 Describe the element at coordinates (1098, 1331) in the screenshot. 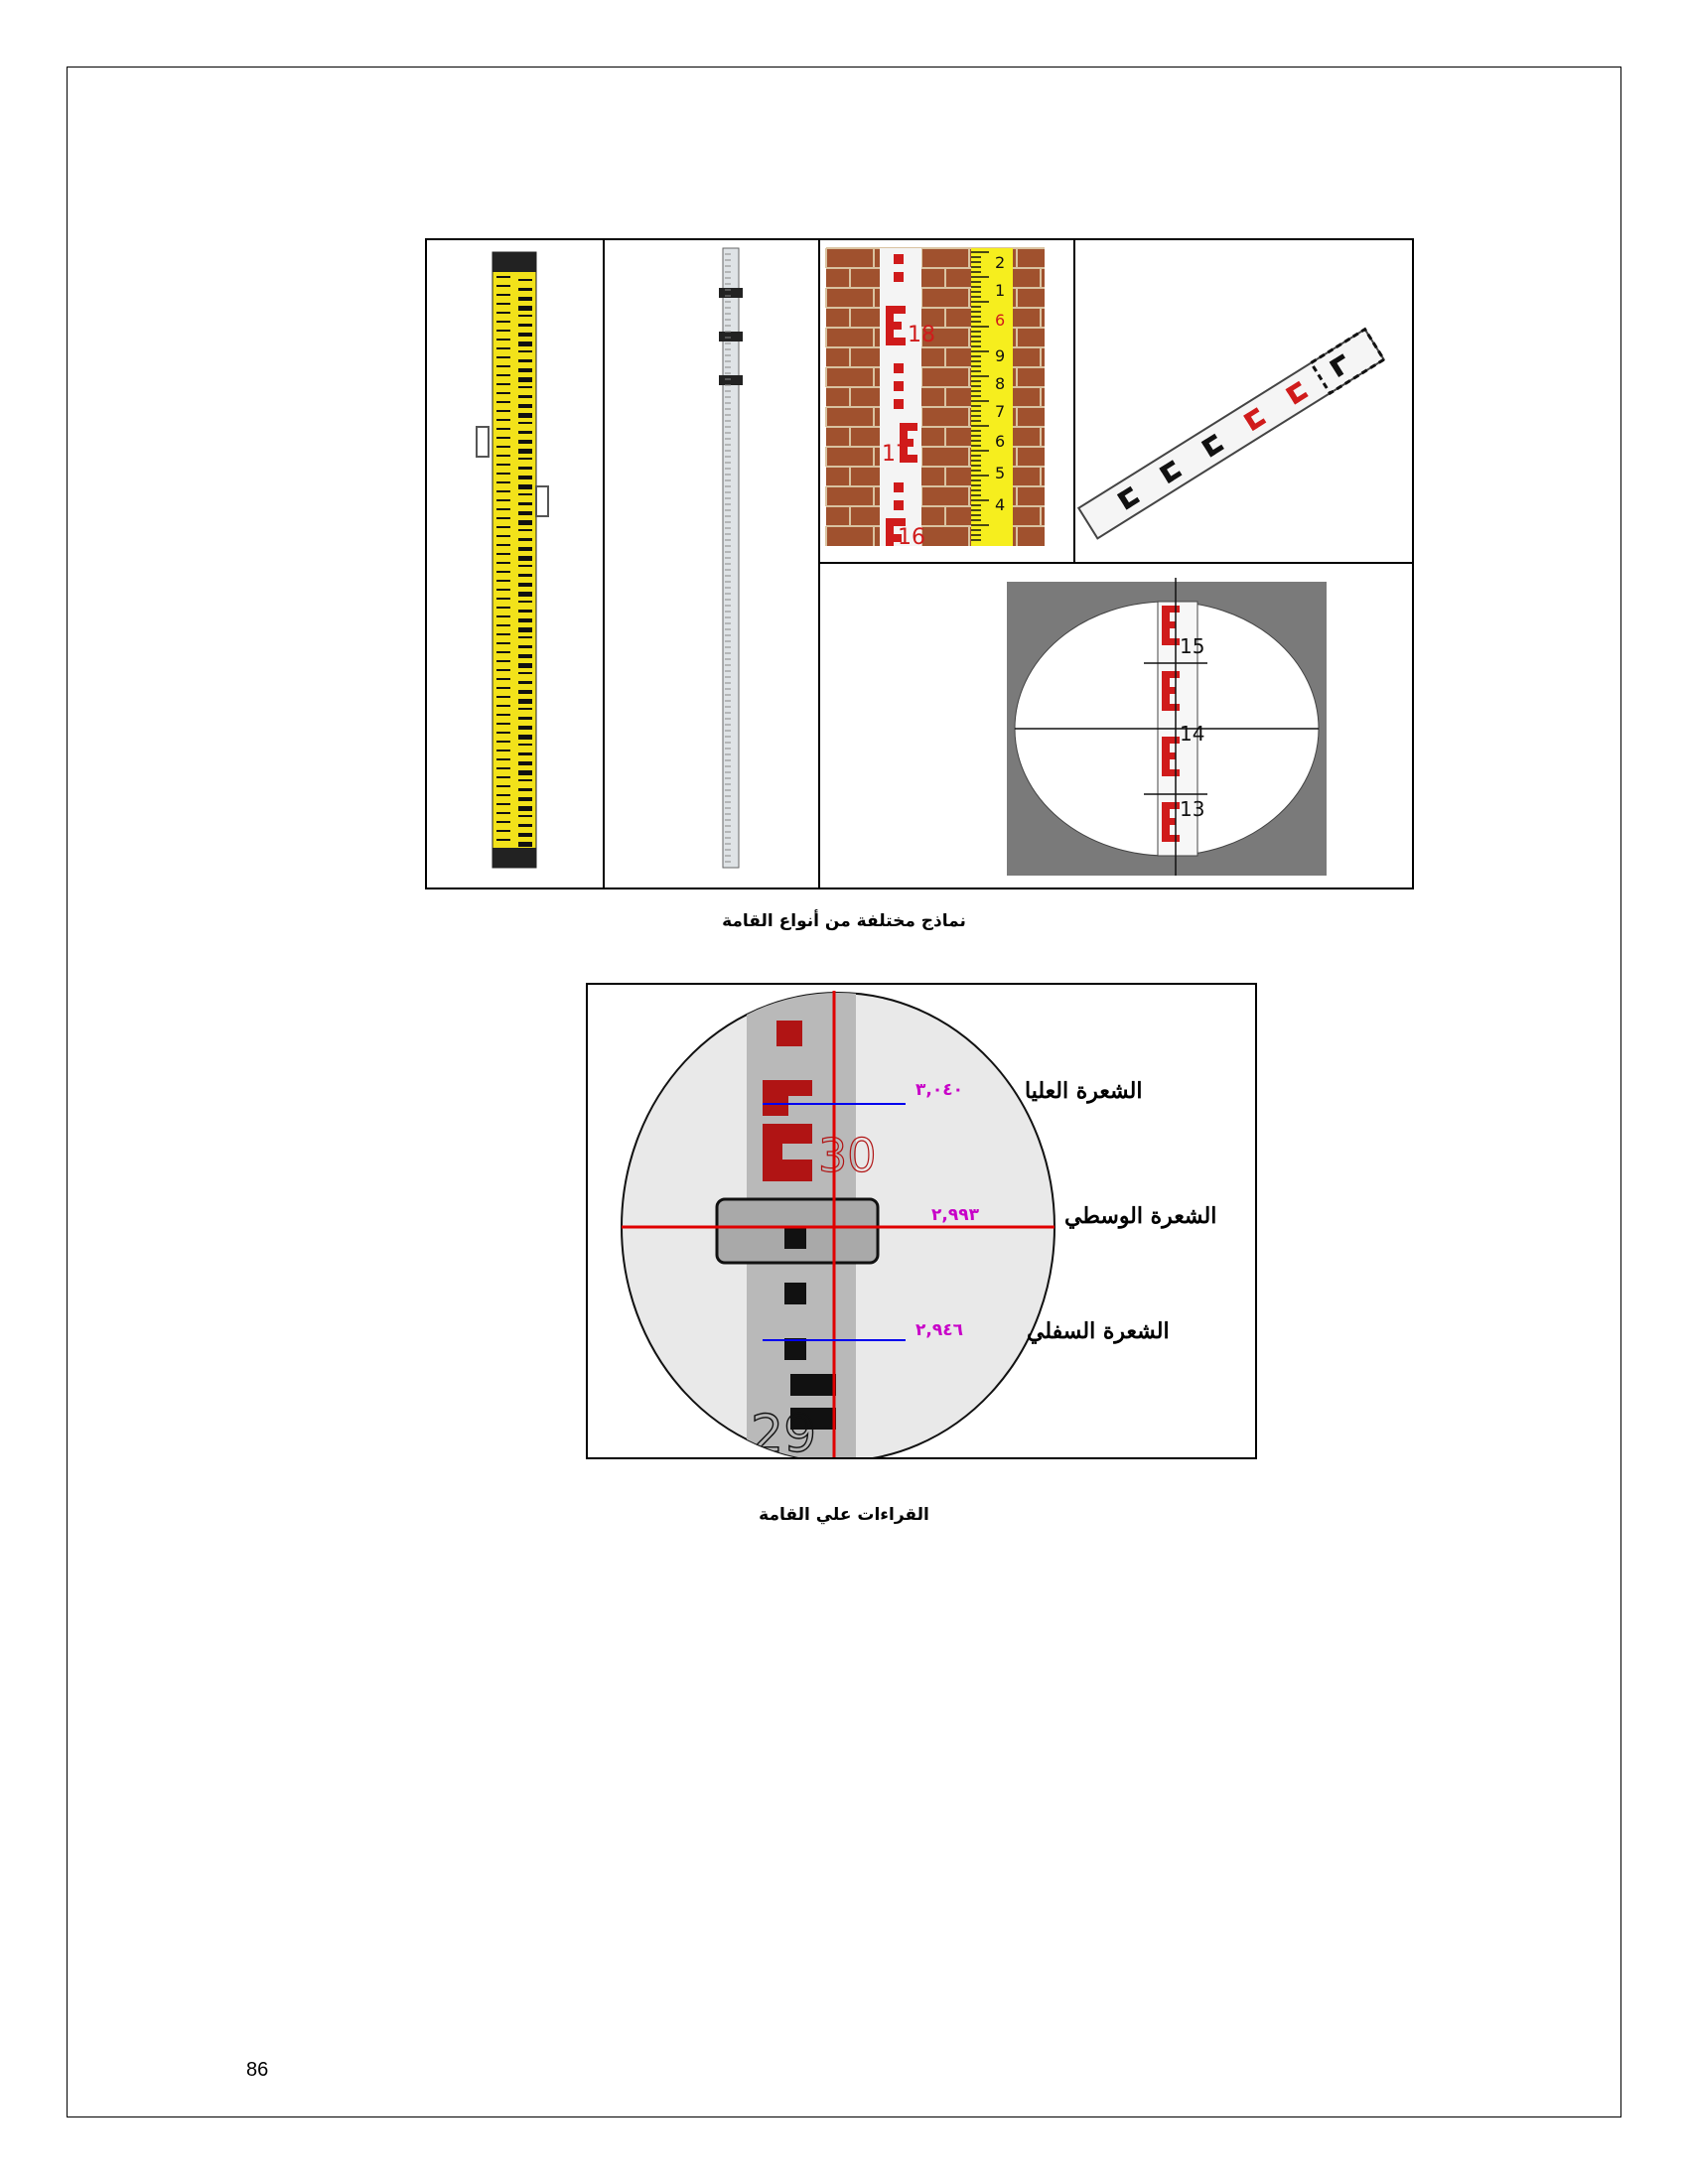

I see `lower-hair-label: الشعرة السفلي` at that location.